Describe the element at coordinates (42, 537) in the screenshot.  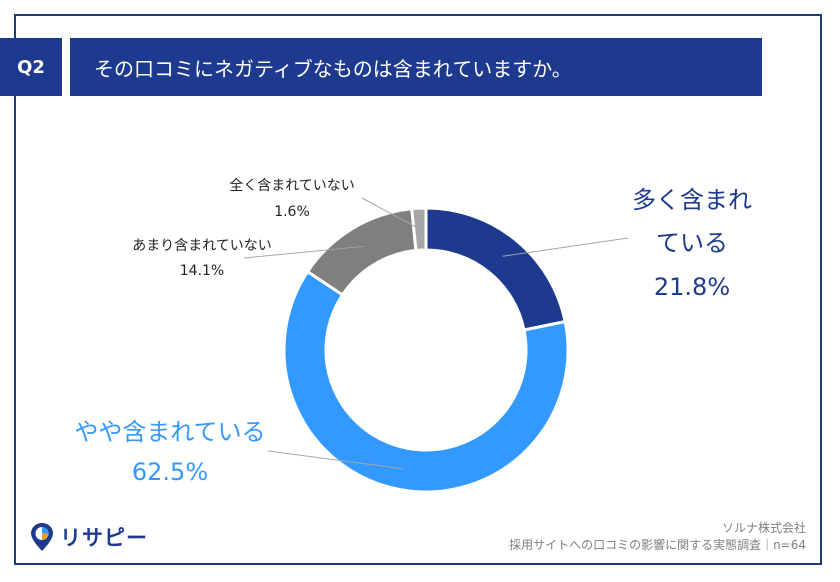
I see `pin-icon` at that location.